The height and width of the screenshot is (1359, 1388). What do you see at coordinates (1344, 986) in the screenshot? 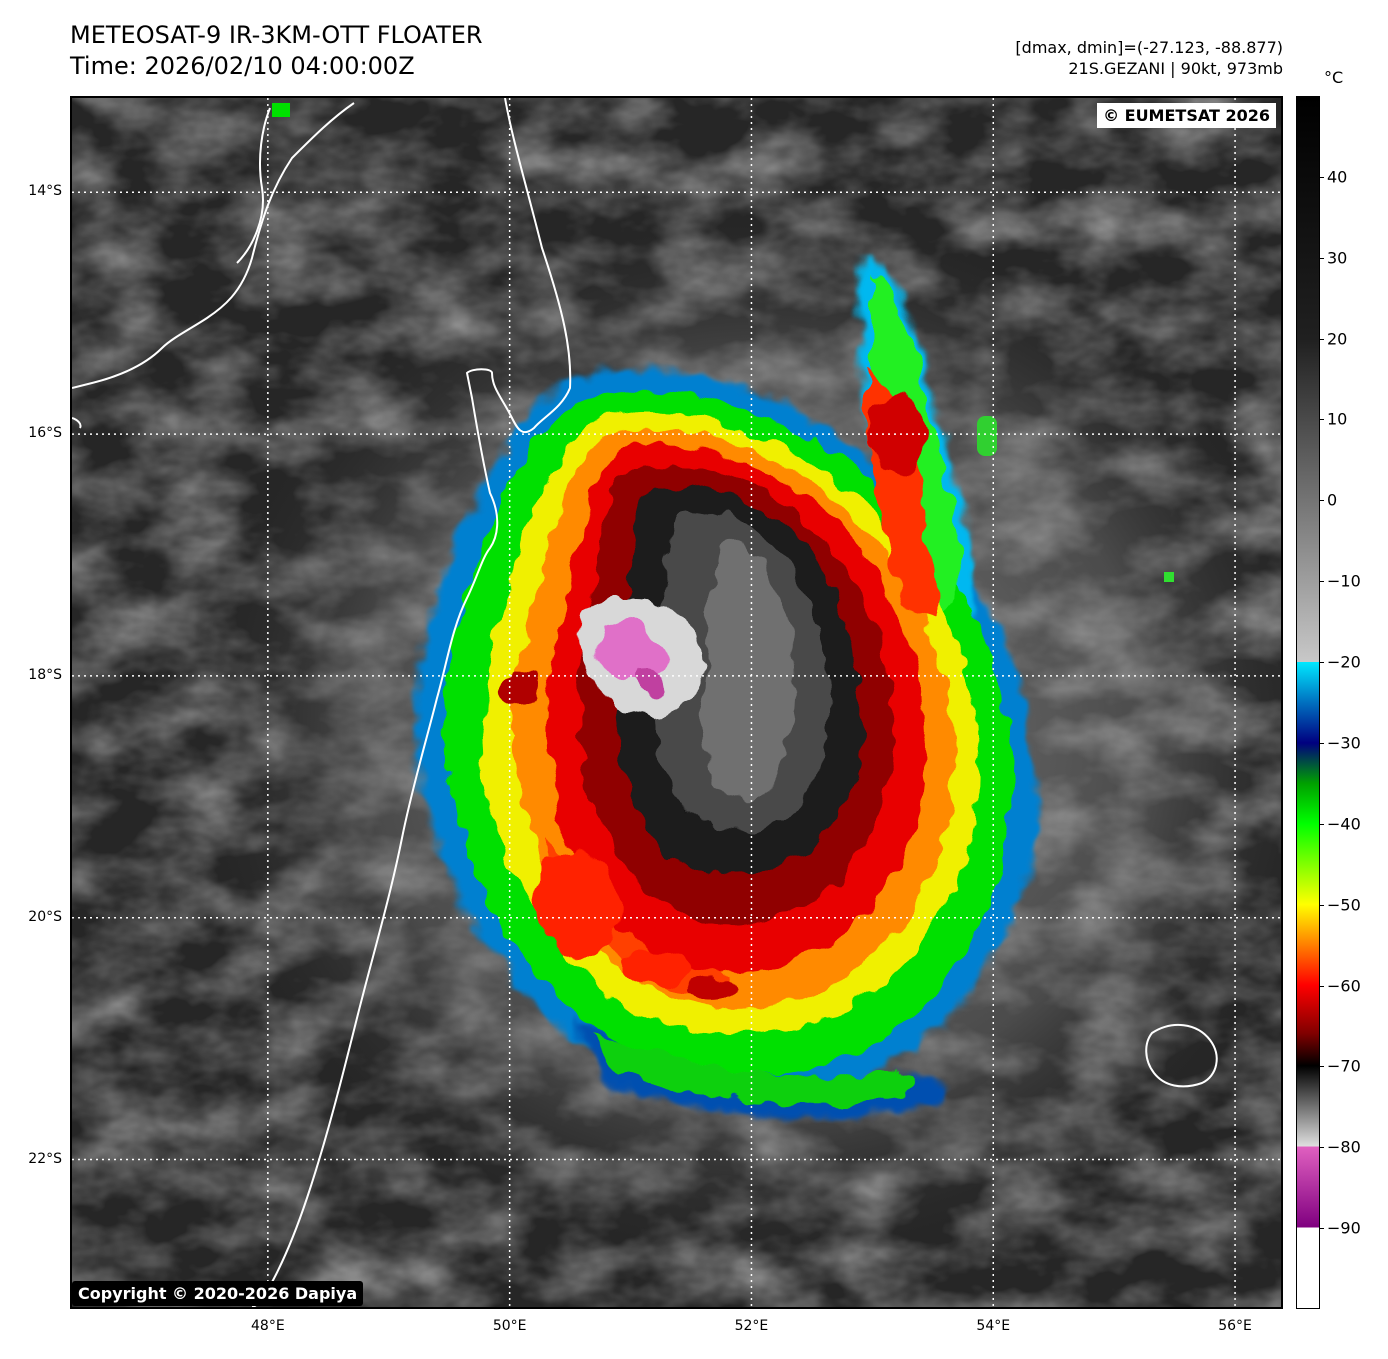
I see `colorbar-label-10: −60` at bounding box center [1344, 986].